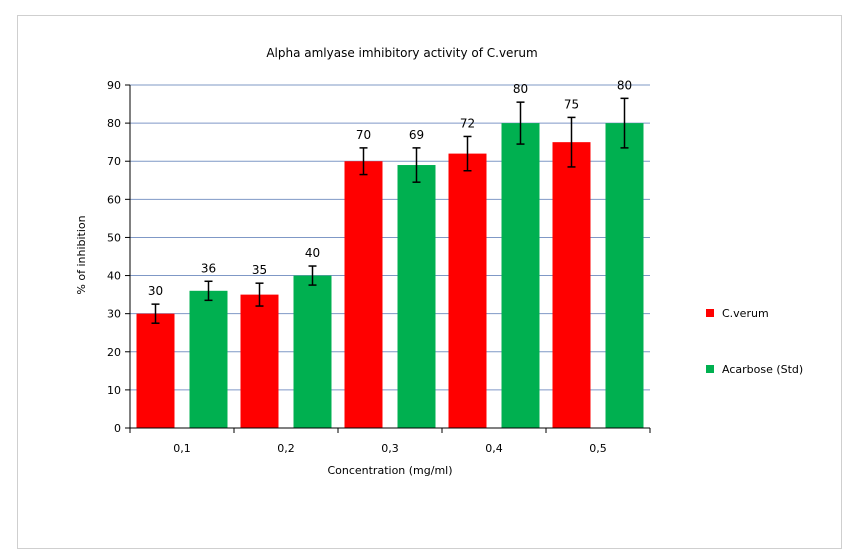 This screenshot has height=558, width=860. What do you see at coordinates (389, 470) in the screenshot?
I see `x-axis-title: Concentration (mg/ml)` at bounding box center [389, 470].